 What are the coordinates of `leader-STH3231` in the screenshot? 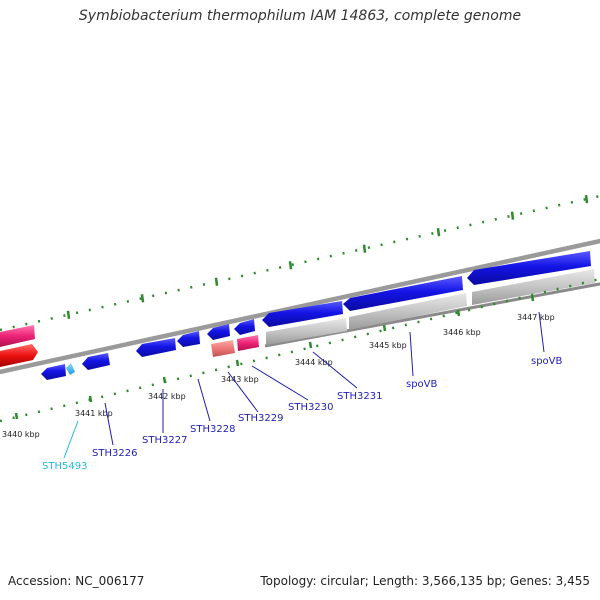 It's located at (335, 370).